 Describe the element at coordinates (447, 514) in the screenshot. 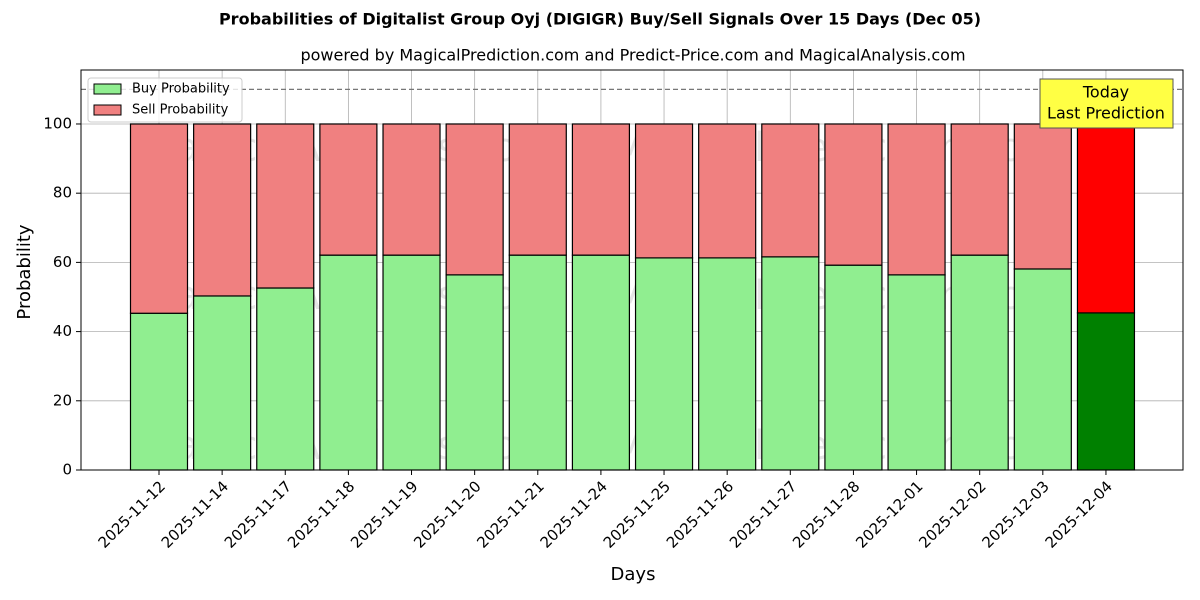

I see `x-tick-label: 2025-11-20` at that location.